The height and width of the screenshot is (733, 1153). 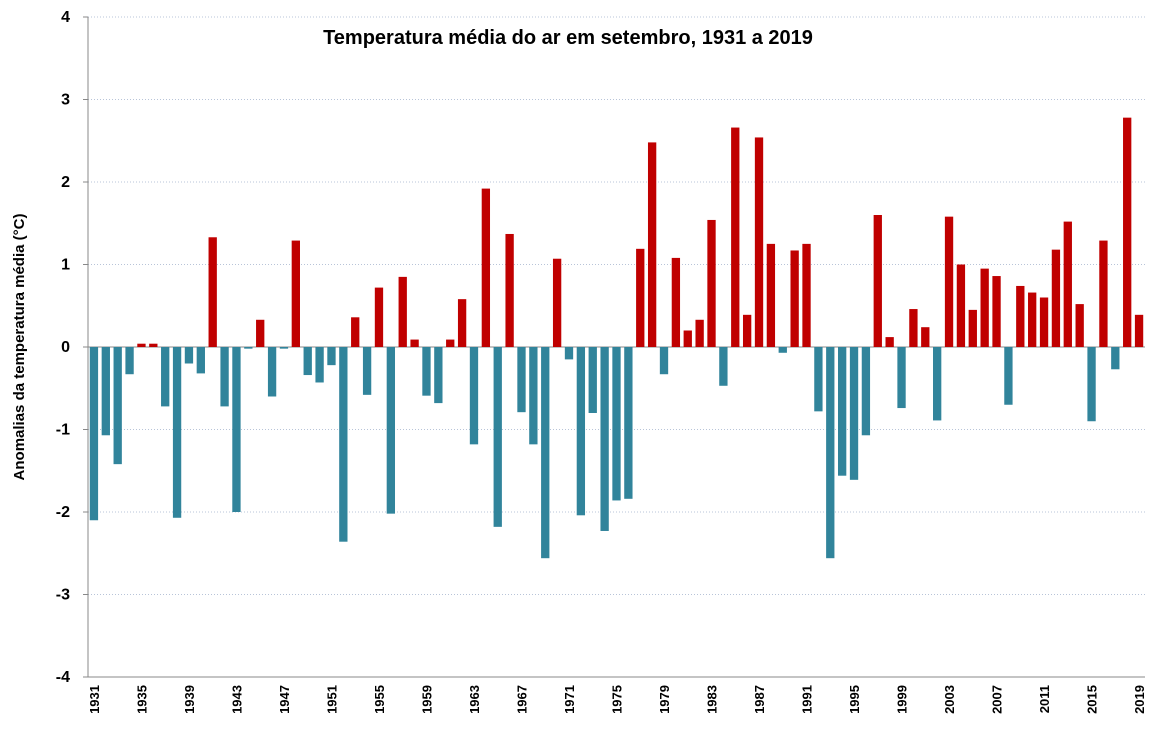 I want to click on y-tick-label: -2, so click(x=63, y=512).